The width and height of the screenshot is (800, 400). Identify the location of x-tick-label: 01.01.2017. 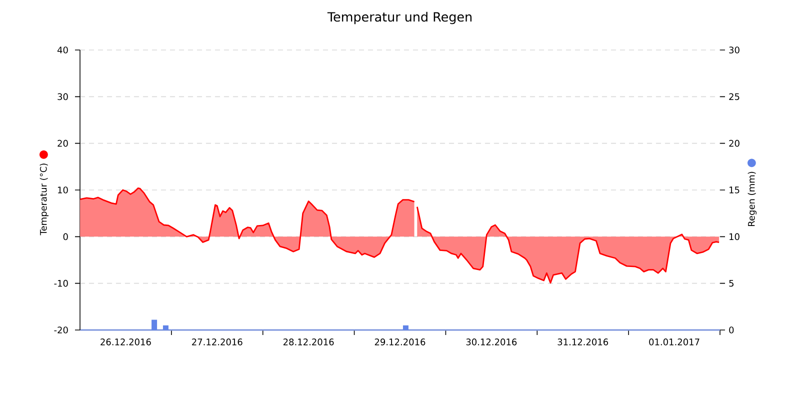
(674, 342).